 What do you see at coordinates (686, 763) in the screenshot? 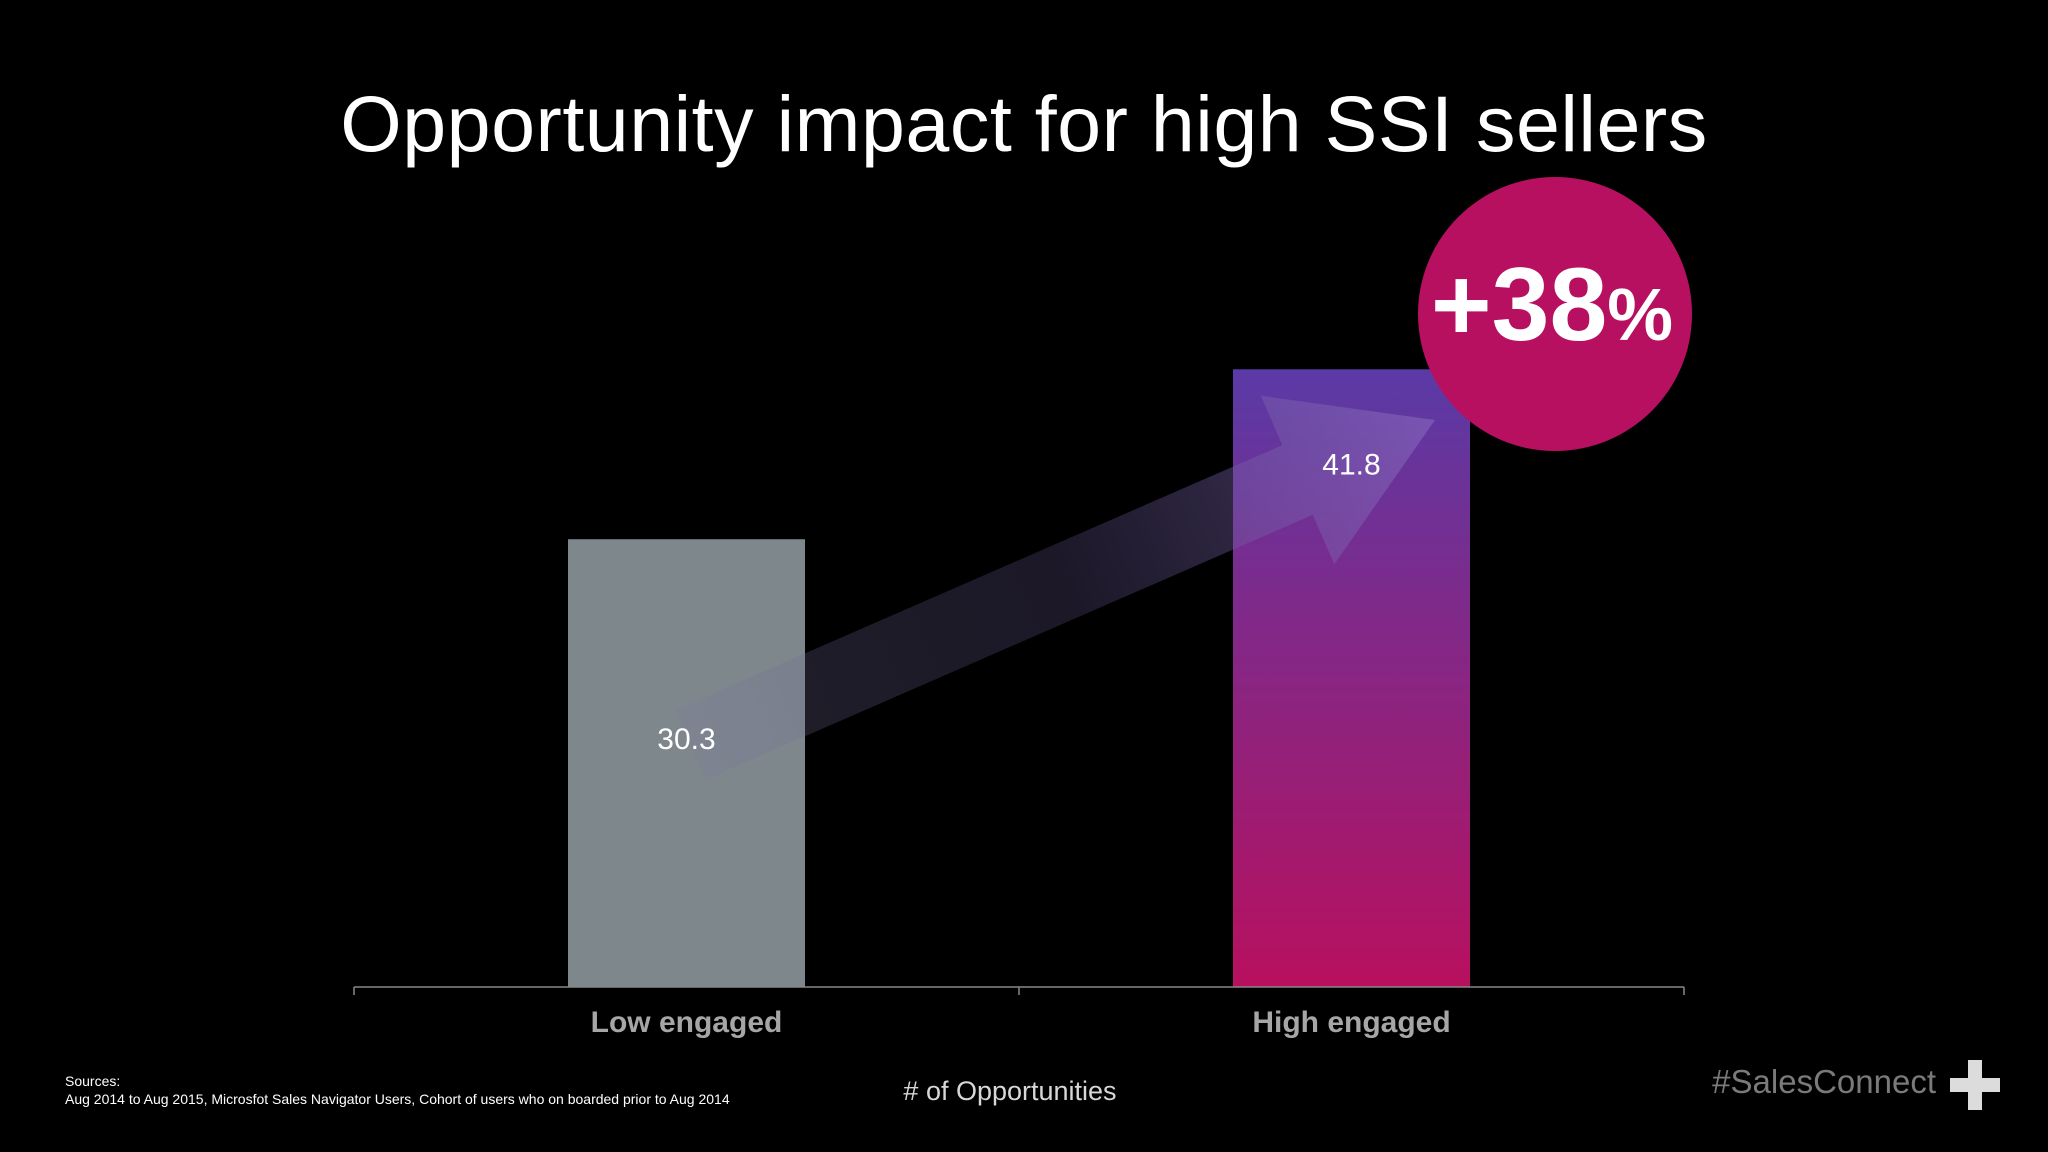
I see `bar-low-engaged` at bounding box center [686, 763].